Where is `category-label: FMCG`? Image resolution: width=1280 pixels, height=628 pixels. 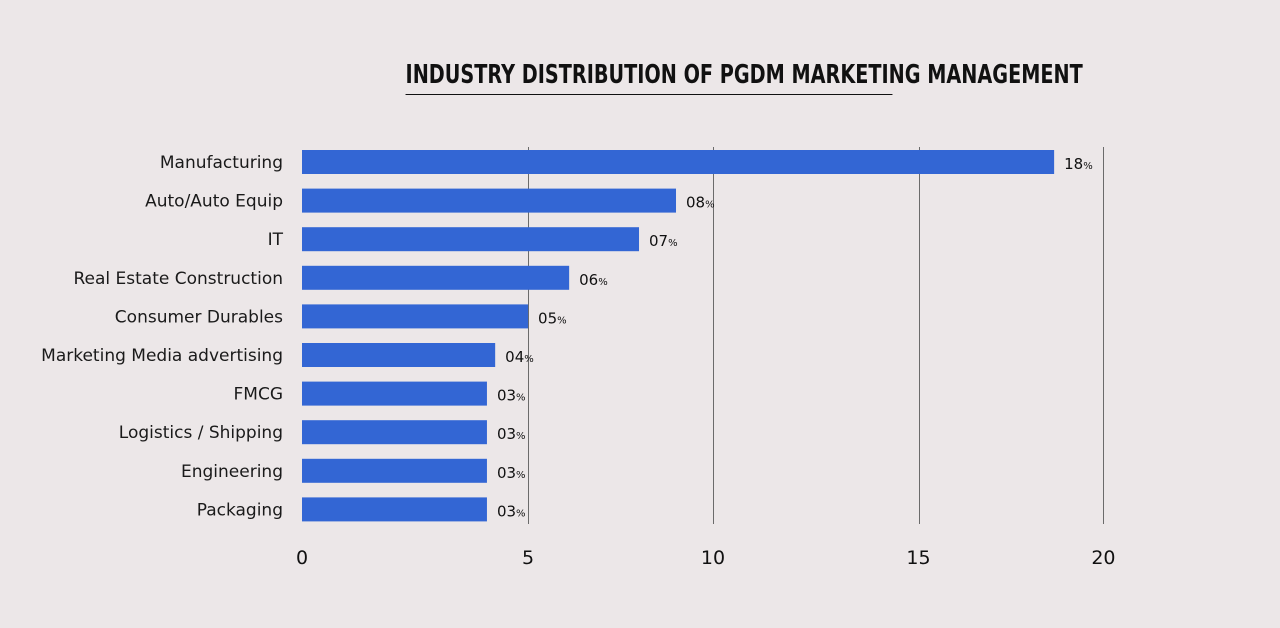 category-label: FMCG is located at coordinates (259, 395).